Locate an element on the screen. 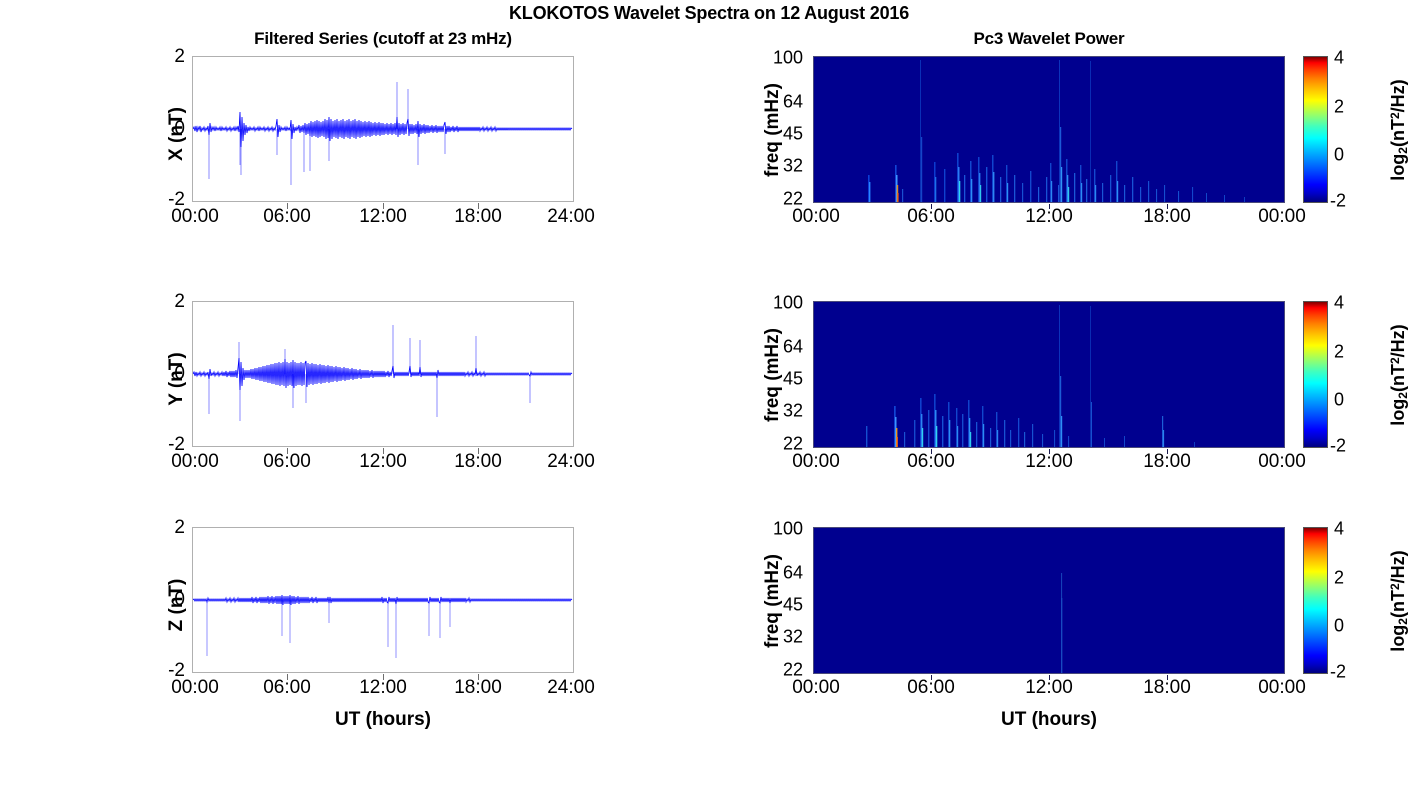 The height and width of the screenshot is (788, 1418). xtick-y-6: 06:00 is located at coordinates (287, 461).